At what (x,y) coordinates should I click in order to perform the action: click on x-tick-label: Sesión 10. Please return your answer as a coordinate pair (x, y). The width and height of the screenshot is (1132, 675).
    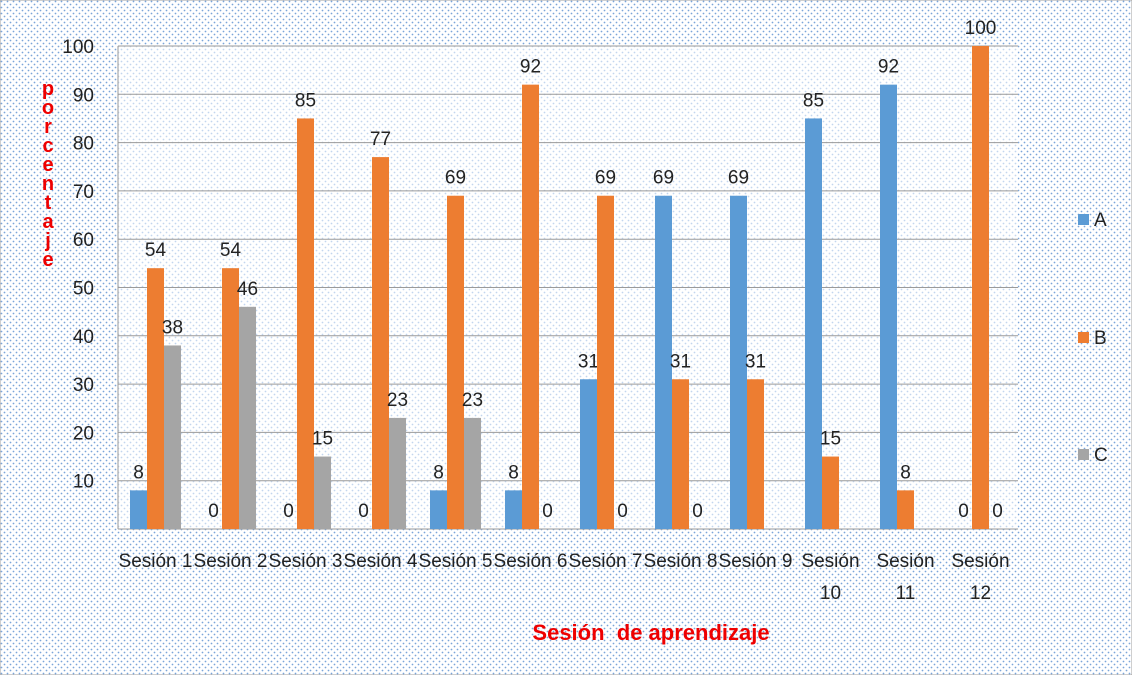
    Looking at the image, I should click on (830, 577).